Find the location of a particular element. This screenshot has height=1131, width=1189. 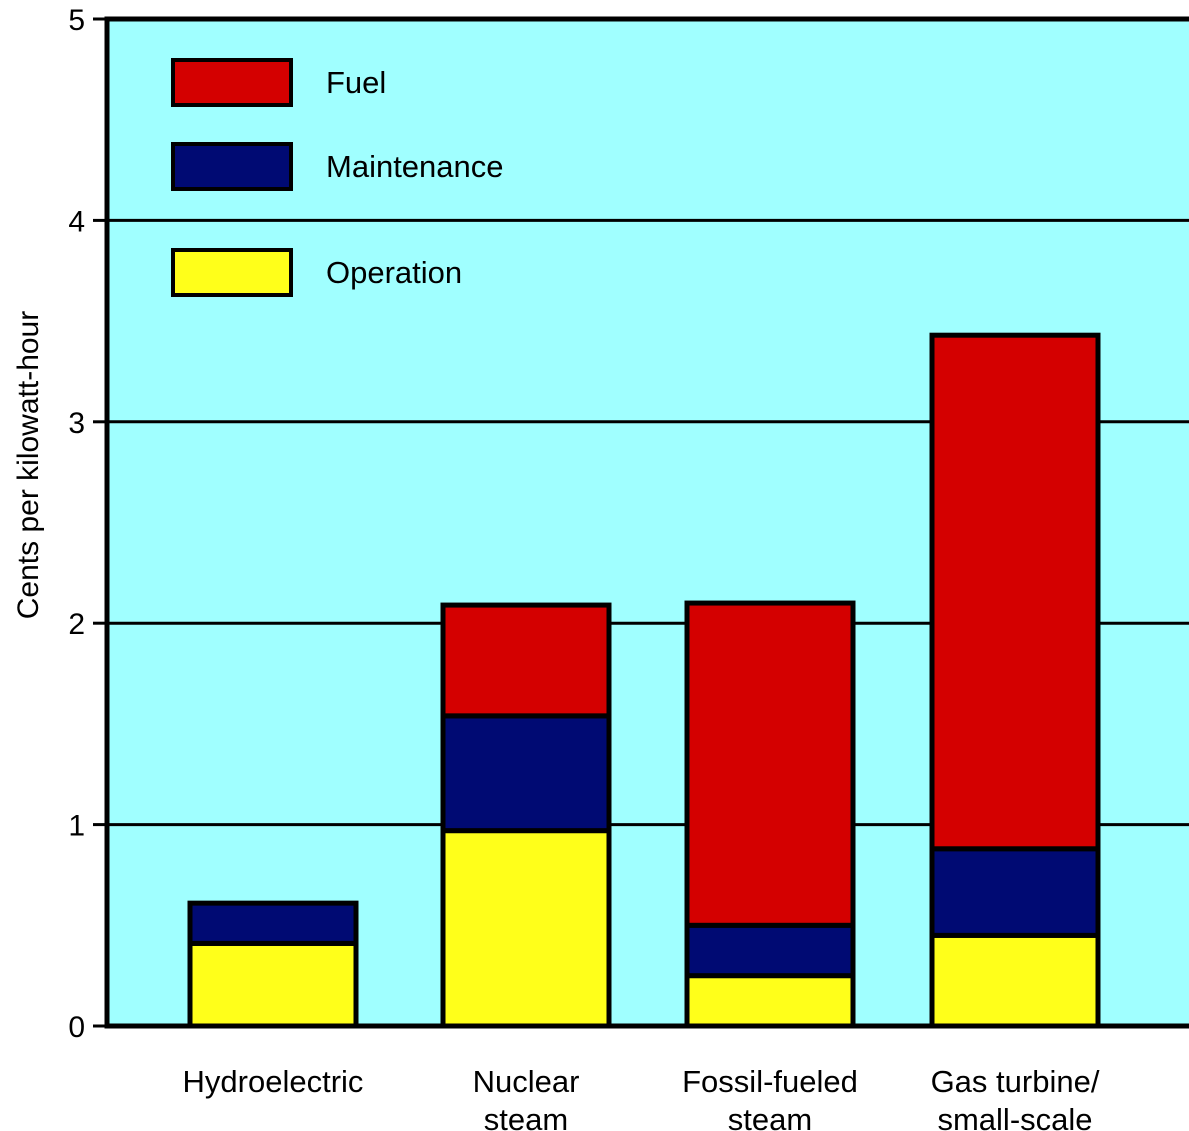

y-axis-ticks: 0 1 2 3 4 5 is located at coordinates (87, 524).